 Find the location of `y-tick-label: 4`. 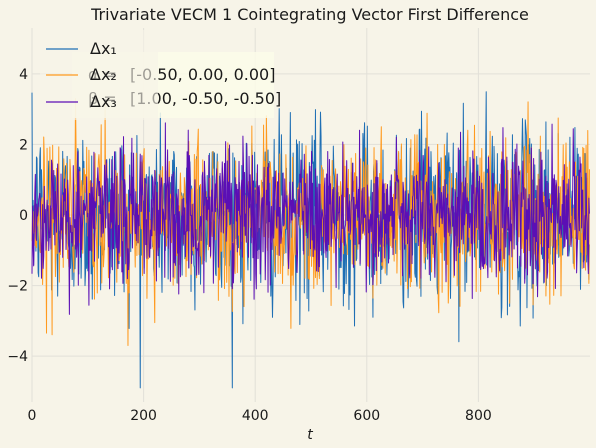

y-tick-label: 4 is located at coordinates (23, 75).